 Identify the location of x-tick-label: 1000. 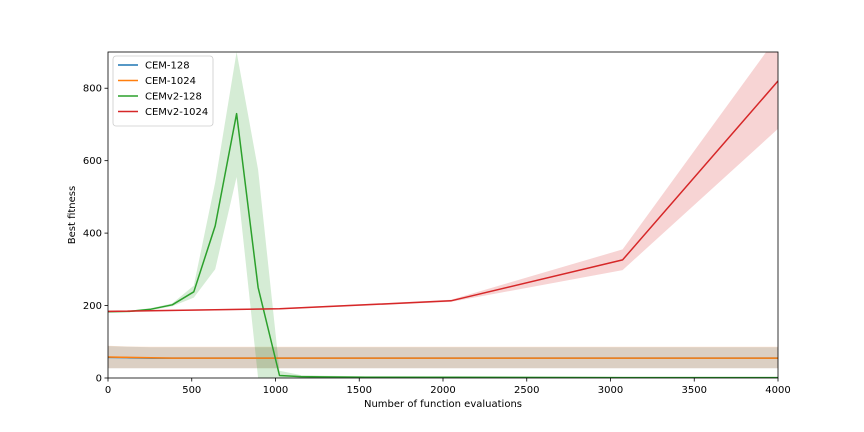
(275, 390).